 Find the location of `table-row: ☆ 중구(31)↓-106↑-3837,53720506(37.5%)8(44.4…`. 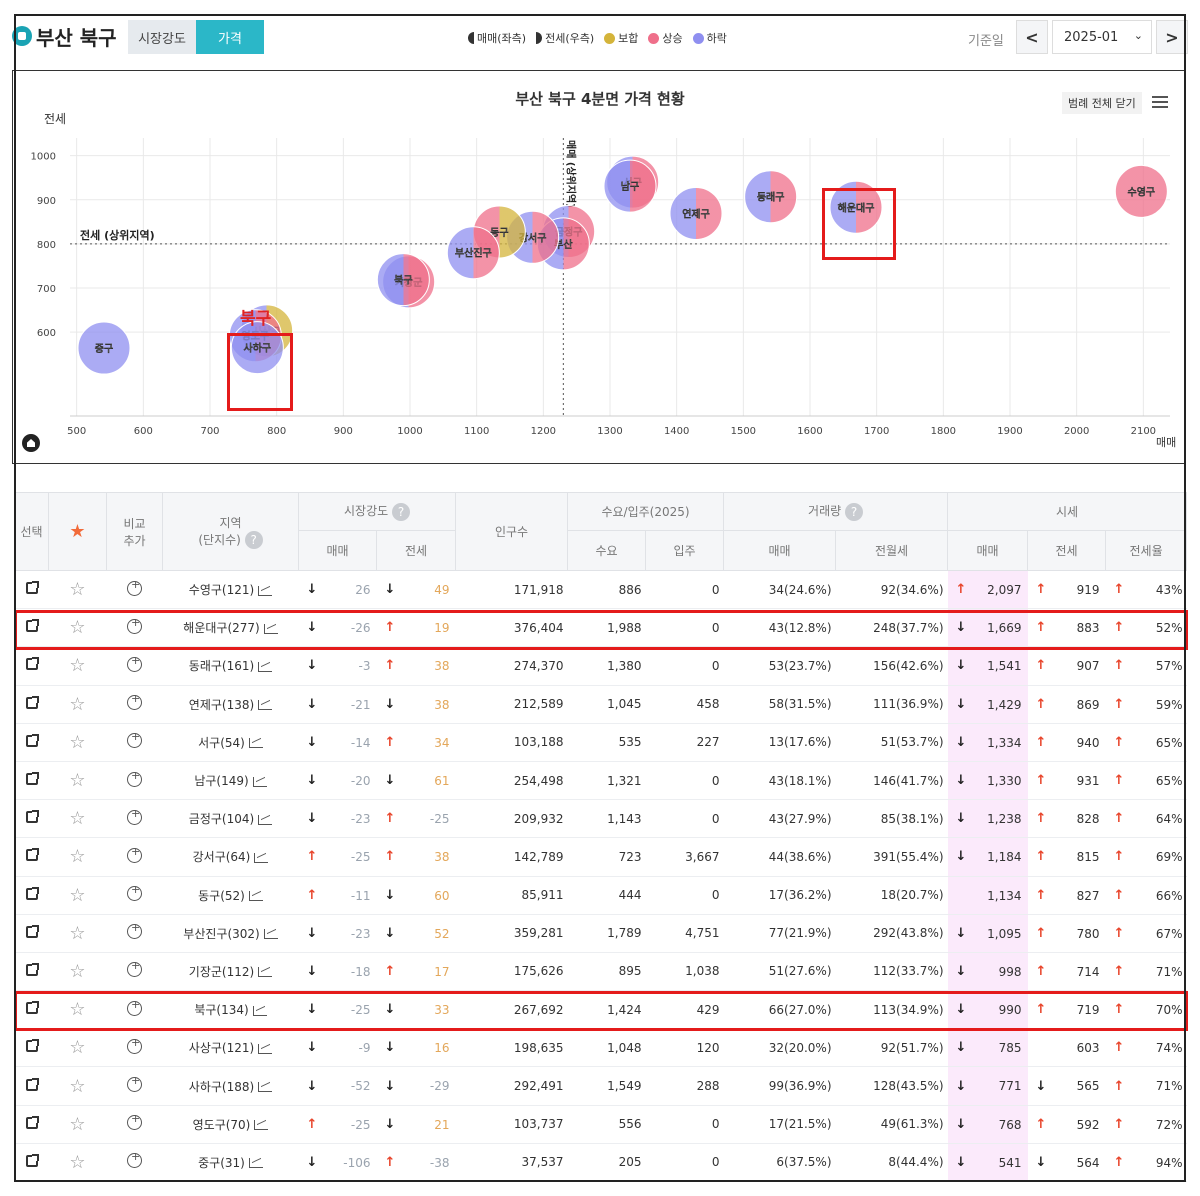

table-row: ☆ 중구(31)↓-106↑-3837,53720506(37.5%)8(44.4… is located at coordinates (600, 1163).